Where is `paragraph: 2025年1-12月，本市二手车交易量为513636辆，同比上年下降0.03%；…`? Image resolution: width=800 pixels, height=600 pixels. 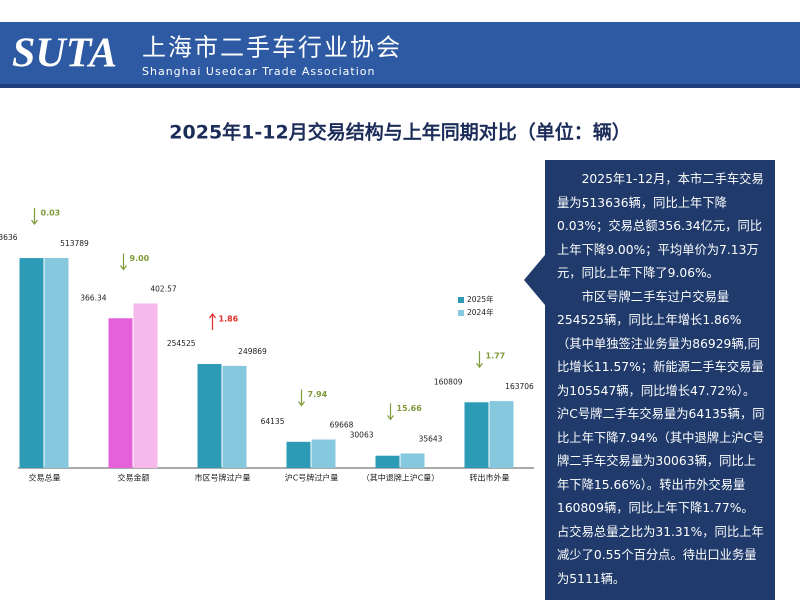 paragraph: 2025年1-12月，本市二手车交易量为513636辆，同比上年下降0.03%；… is located at coordinates (660, 226).